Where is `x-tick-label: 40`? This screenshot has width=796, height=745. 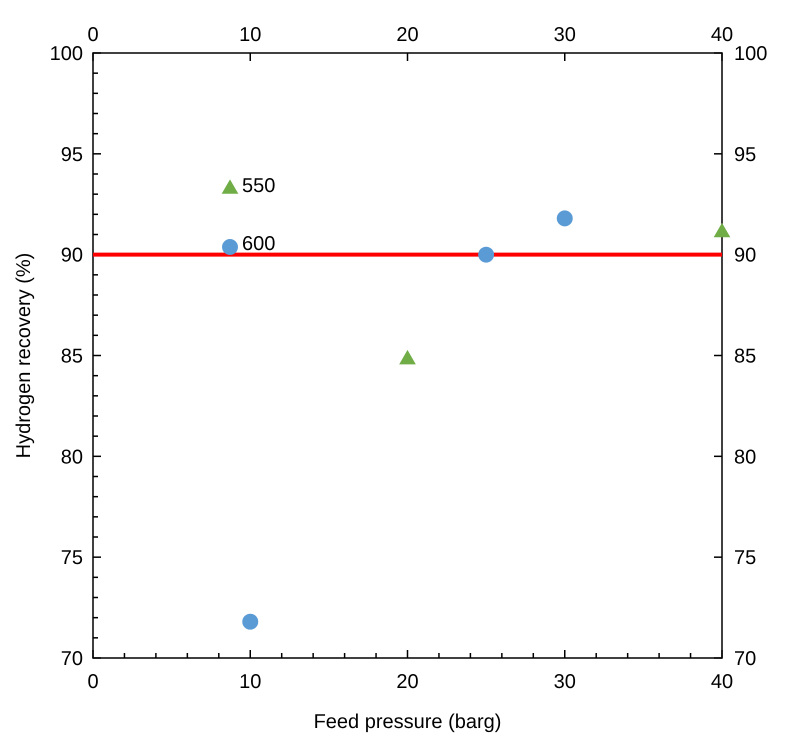
x-tick-label: 40 is located at coordinates (722, 35).